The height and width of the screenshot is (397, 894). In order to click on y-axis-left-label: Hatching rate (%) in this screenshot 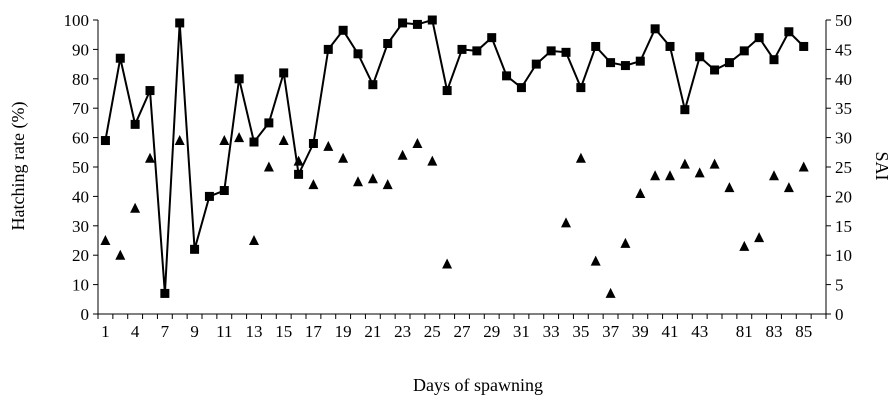, I will do `click(18, 166)`.